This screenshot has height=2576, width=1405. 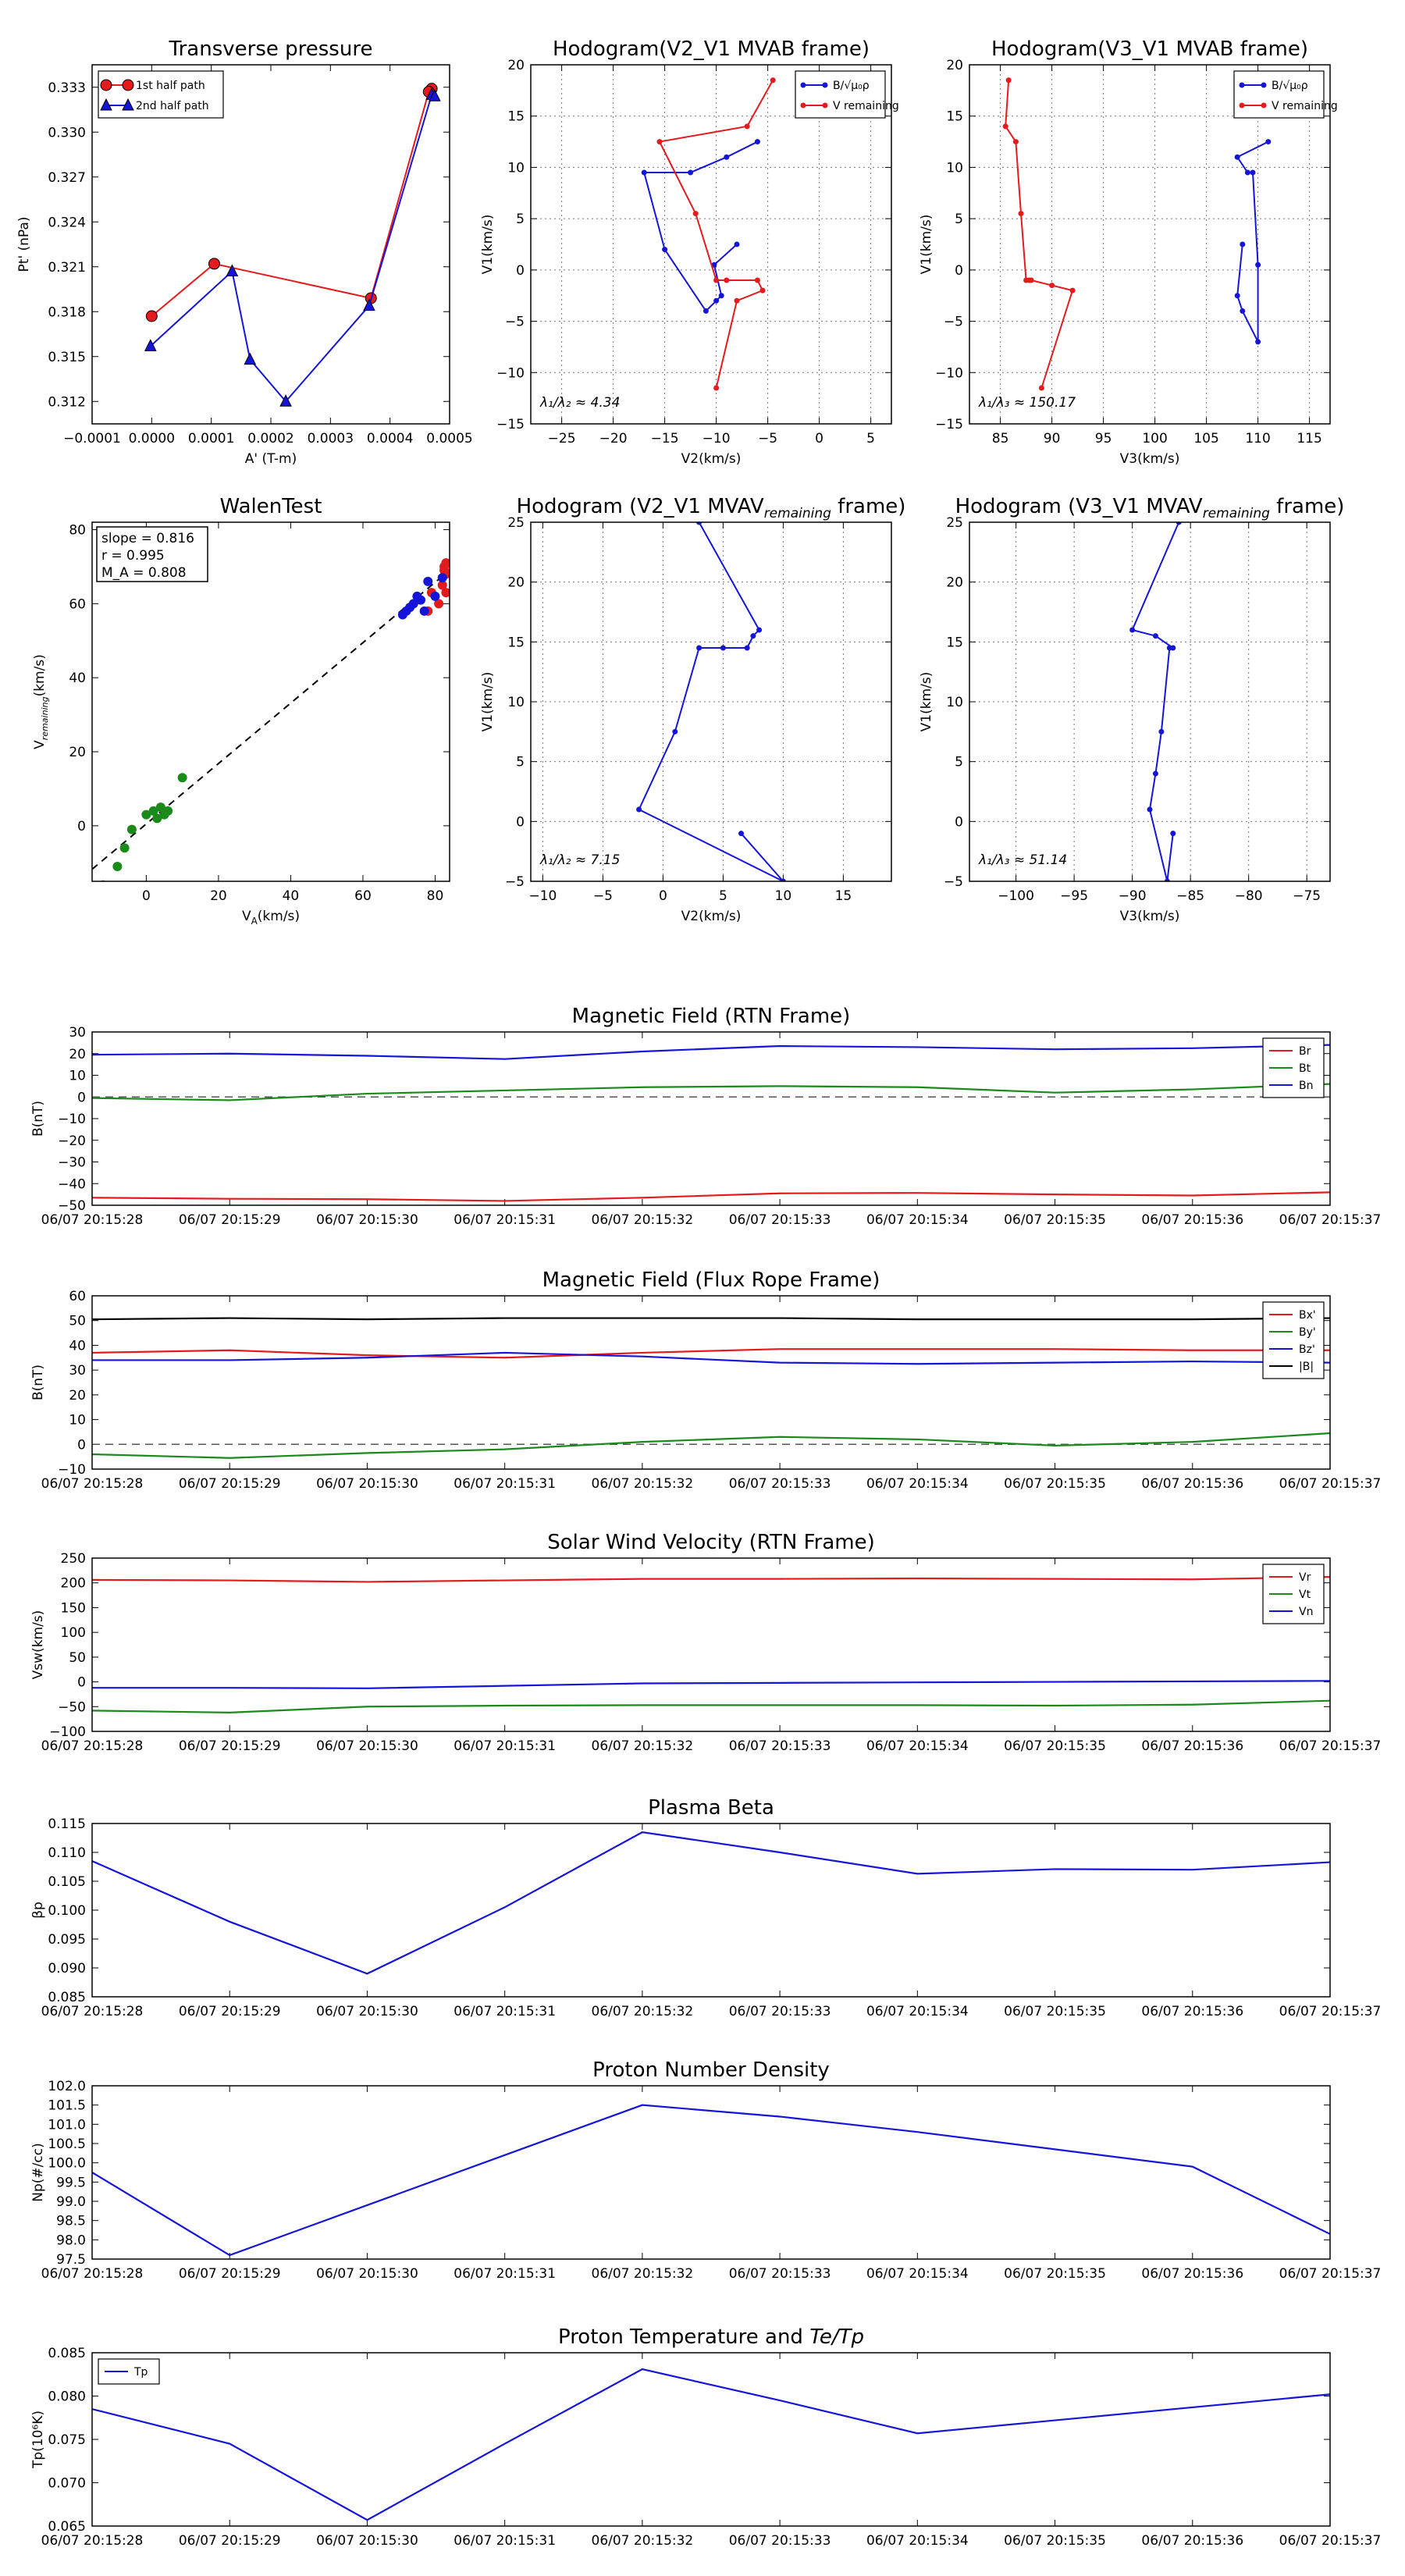 What do you see at coordinates (390, 439) in the screenshot?
I see `x-tick-label: 0.0004` at bounding box center [390, 439].